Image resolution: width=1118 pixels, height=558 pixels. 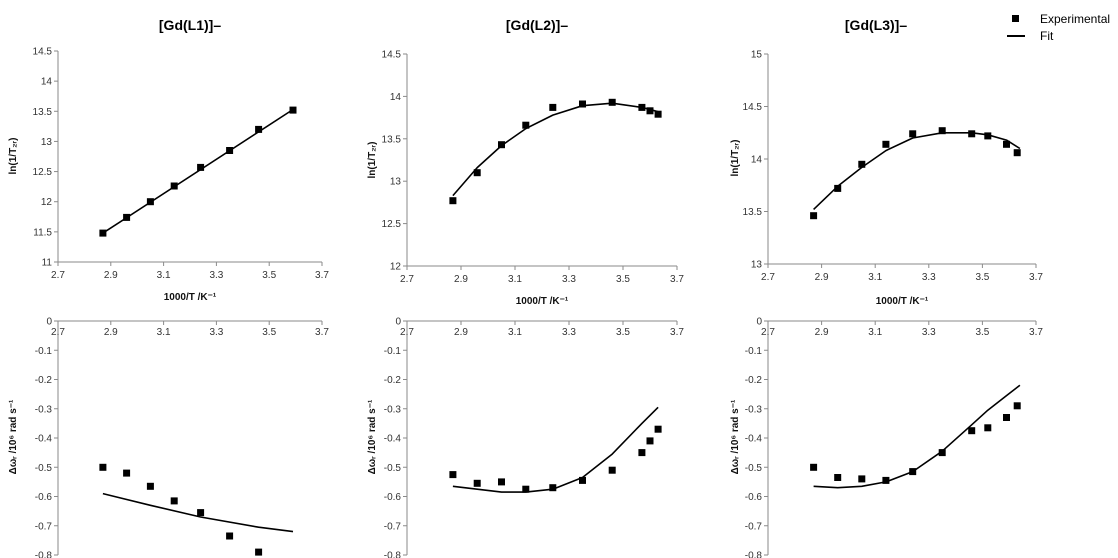 I want to click on chart-title: [Gd(L1)]–, so click(x=190, y=25).